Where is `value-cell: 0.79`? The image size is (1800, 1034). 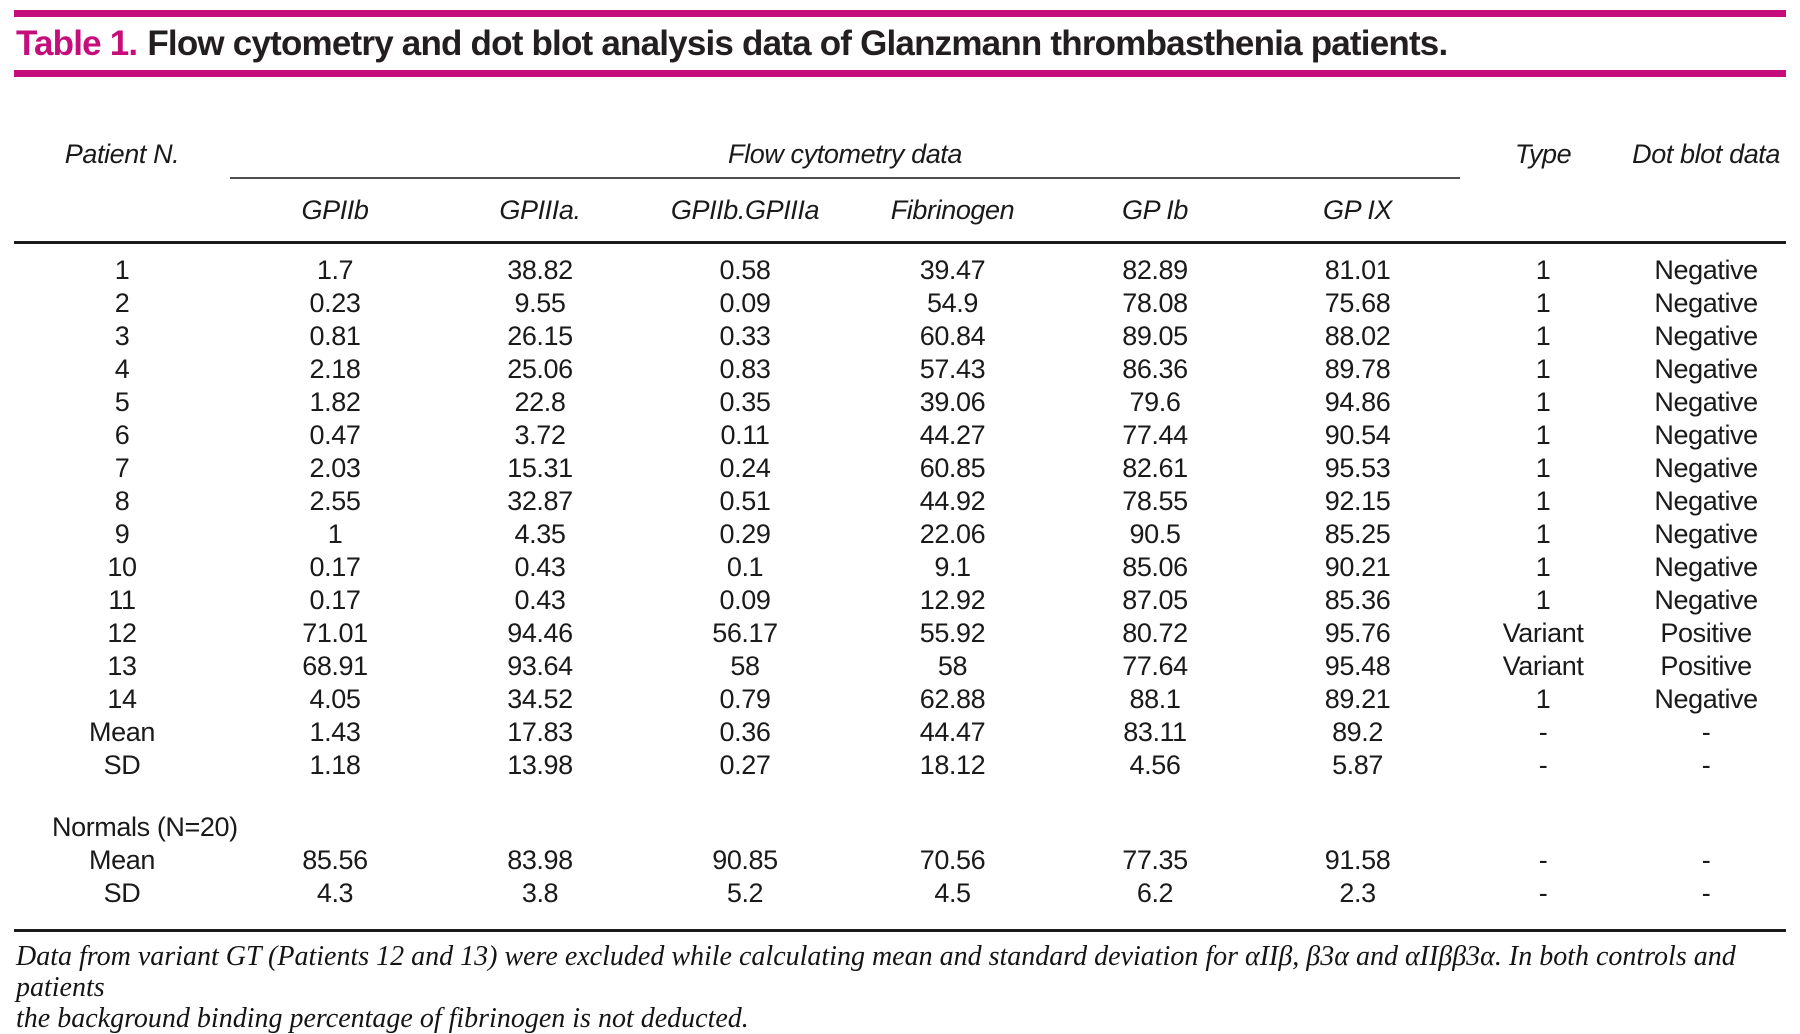 value-cell: 0.79 is located at coordinates (745, 699).